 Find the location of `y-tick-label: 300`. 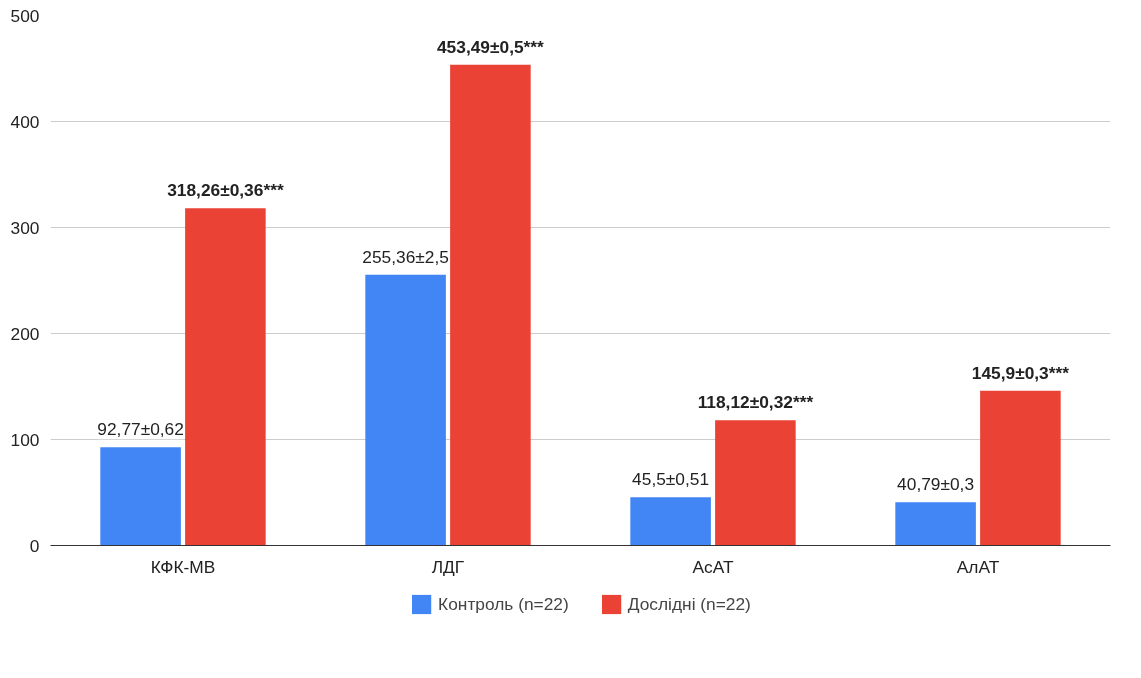

y-tick-label: 300 is located at coordinates (25, 227).